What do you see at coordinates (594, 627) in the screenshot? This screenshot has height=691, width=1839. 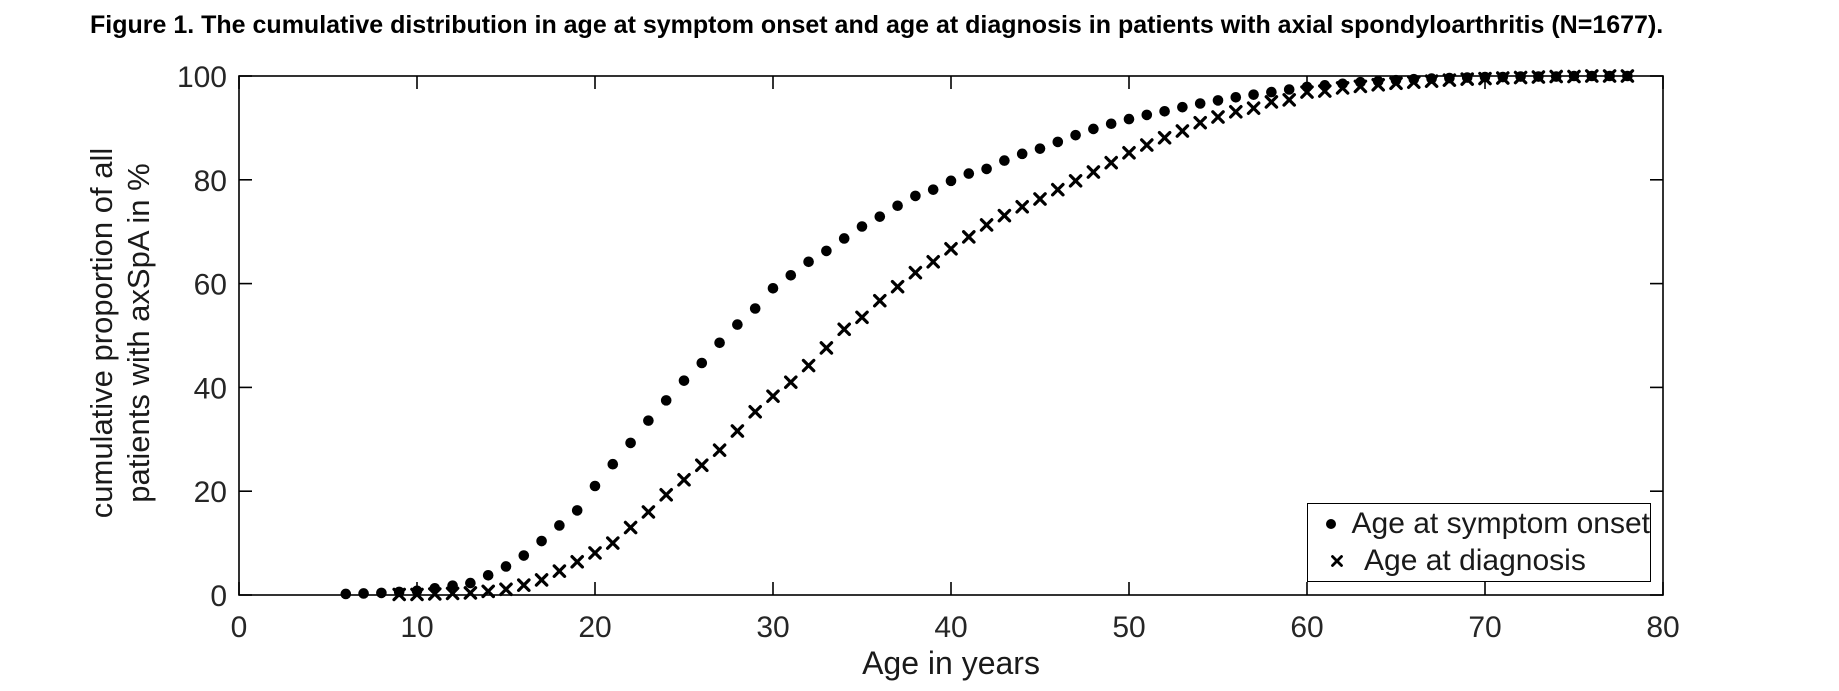 I see `x-tick-label: 20` at bounding box center [594, 627].